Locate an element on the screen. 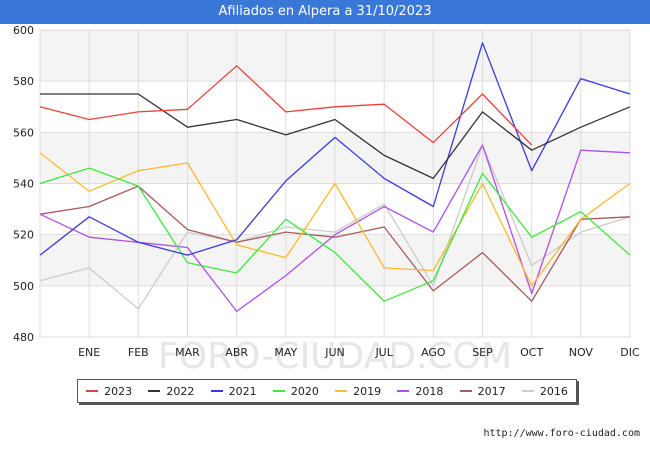 The image size is (650, 450). legend-label: 2023 is located at coordinates (118, 391).